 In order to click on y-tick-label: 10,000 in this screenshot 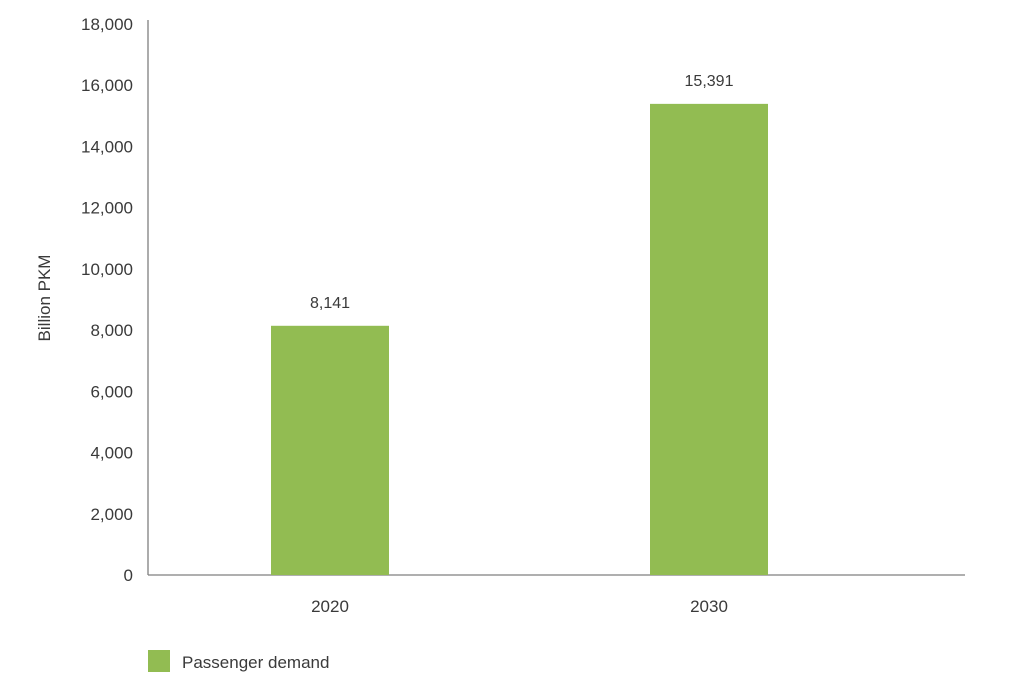, I will do `click(107, 269)`.